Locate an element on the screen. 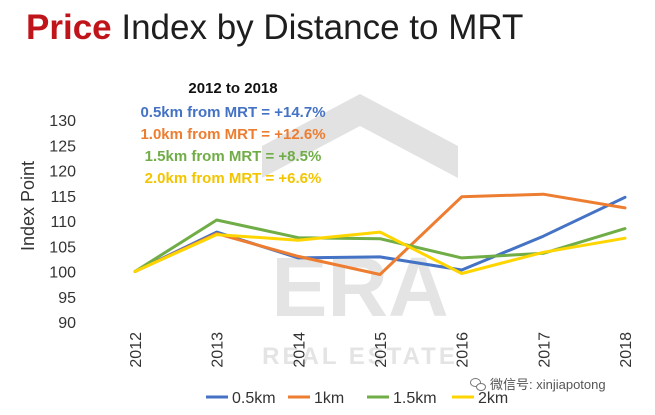  legend-label: 1km is located at coordinates (329, 398).